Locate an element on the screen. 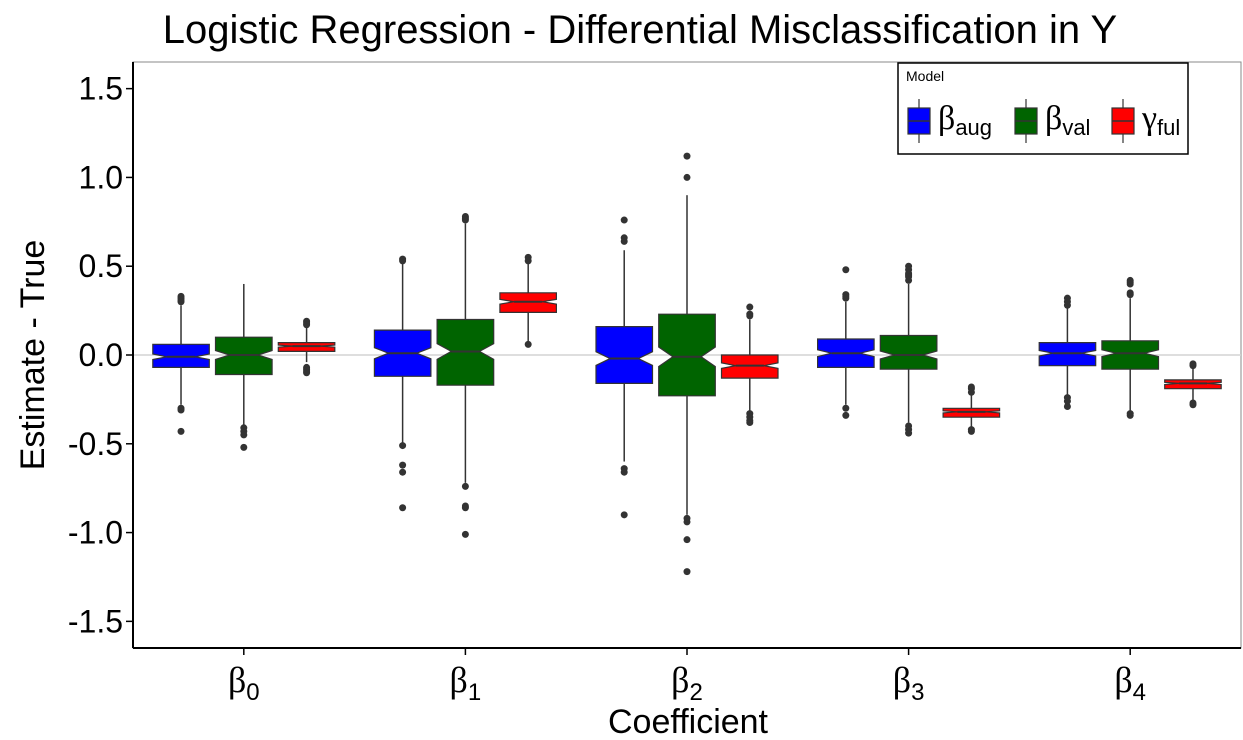 The width and height of the screenshot is (1243, 740). y-tick-label: -1.0 is located at coordinates (95, 533).